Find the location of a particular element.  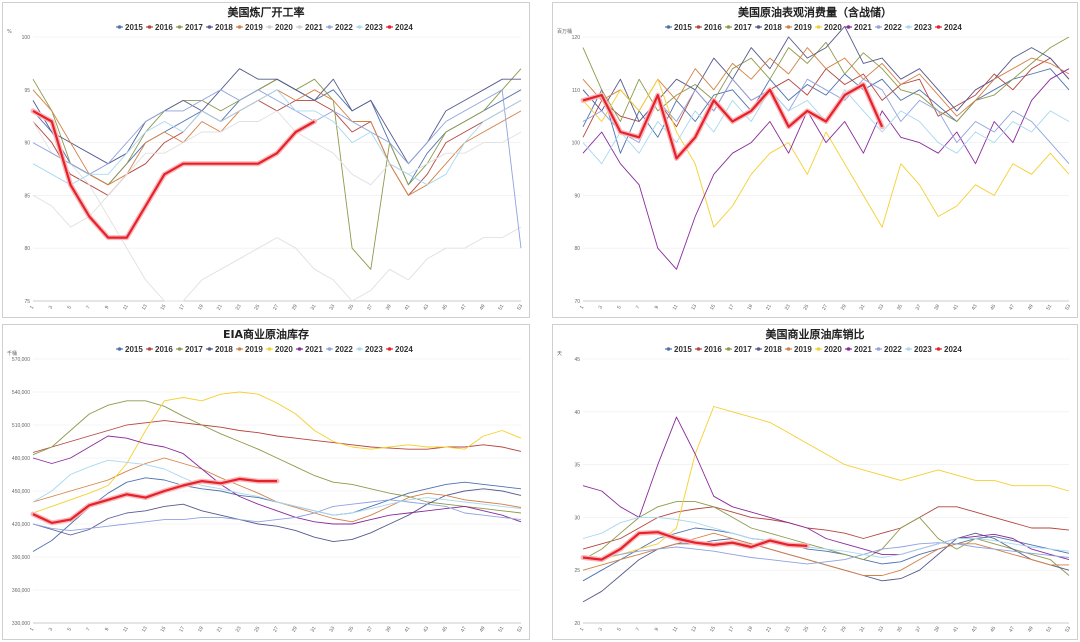

x-tick-label: 31 is located at coordinates (863, 307).